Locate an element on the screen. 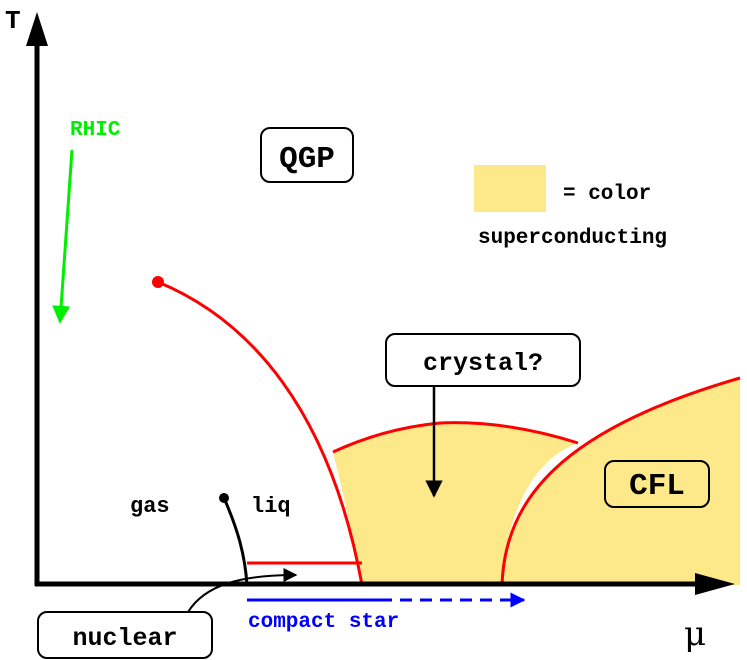  qgp-box is located at coordinates (307, 155).